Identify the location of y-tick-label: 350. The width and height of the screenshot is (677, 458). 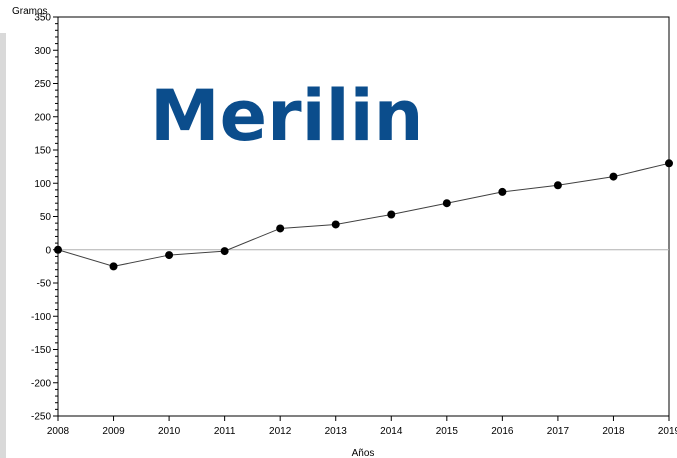
(42, 18).